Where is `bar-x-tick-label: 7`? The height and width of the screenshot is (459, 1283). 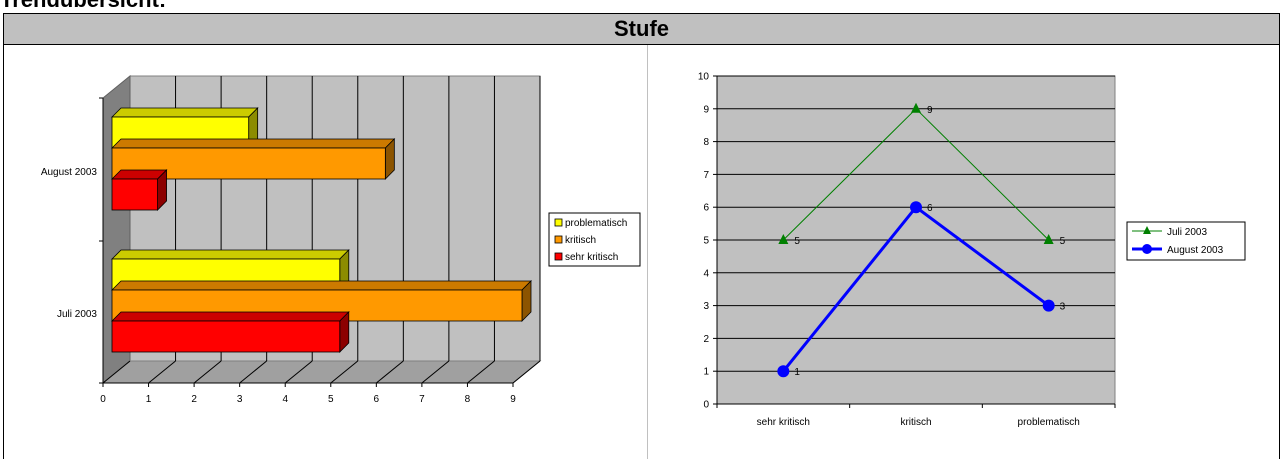
bar-x-tick-label: 7 is located at coordinates (422, 399).